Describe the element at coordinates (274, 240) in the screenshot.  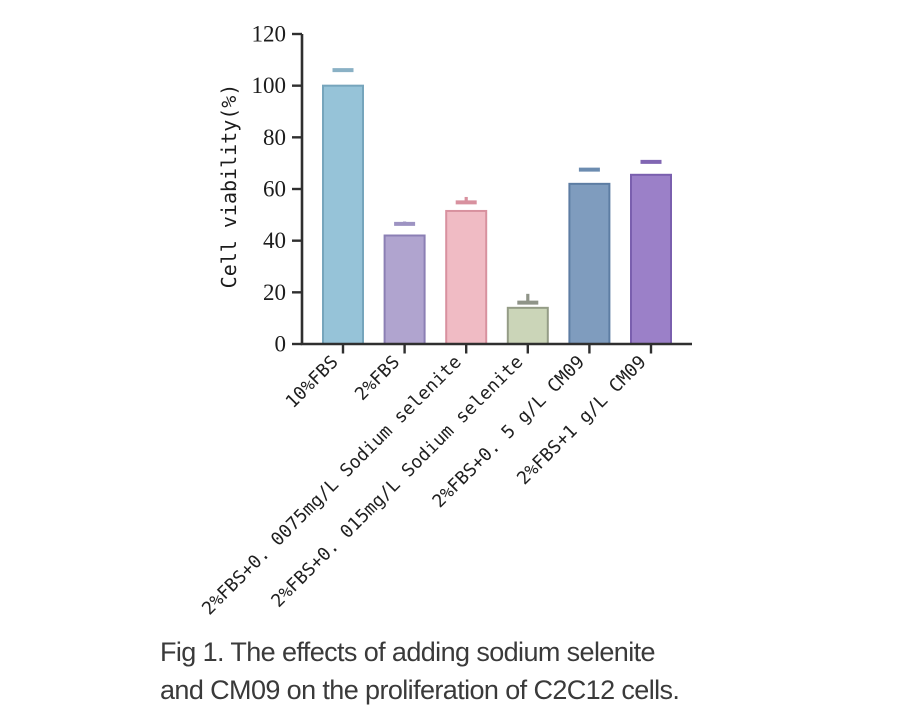
I see `y-tick-label-40: 40` at that location.